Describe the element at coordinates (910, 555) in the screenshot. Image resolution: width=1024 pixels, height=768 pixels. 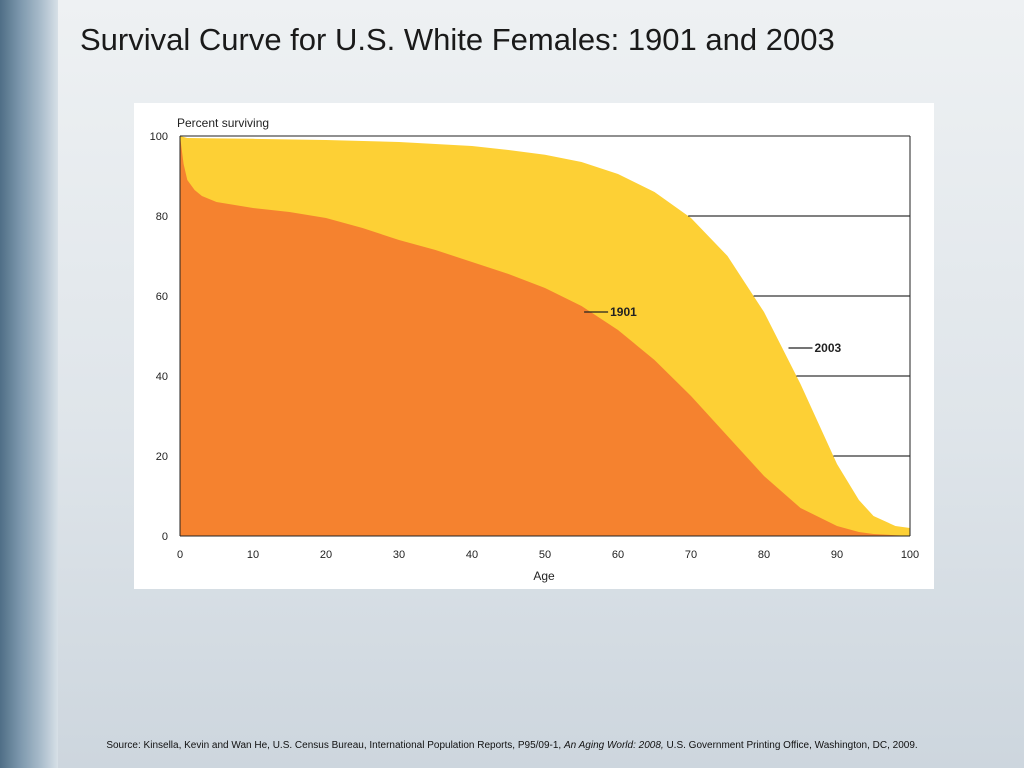
I see `x-tick-100: 100` at that location.